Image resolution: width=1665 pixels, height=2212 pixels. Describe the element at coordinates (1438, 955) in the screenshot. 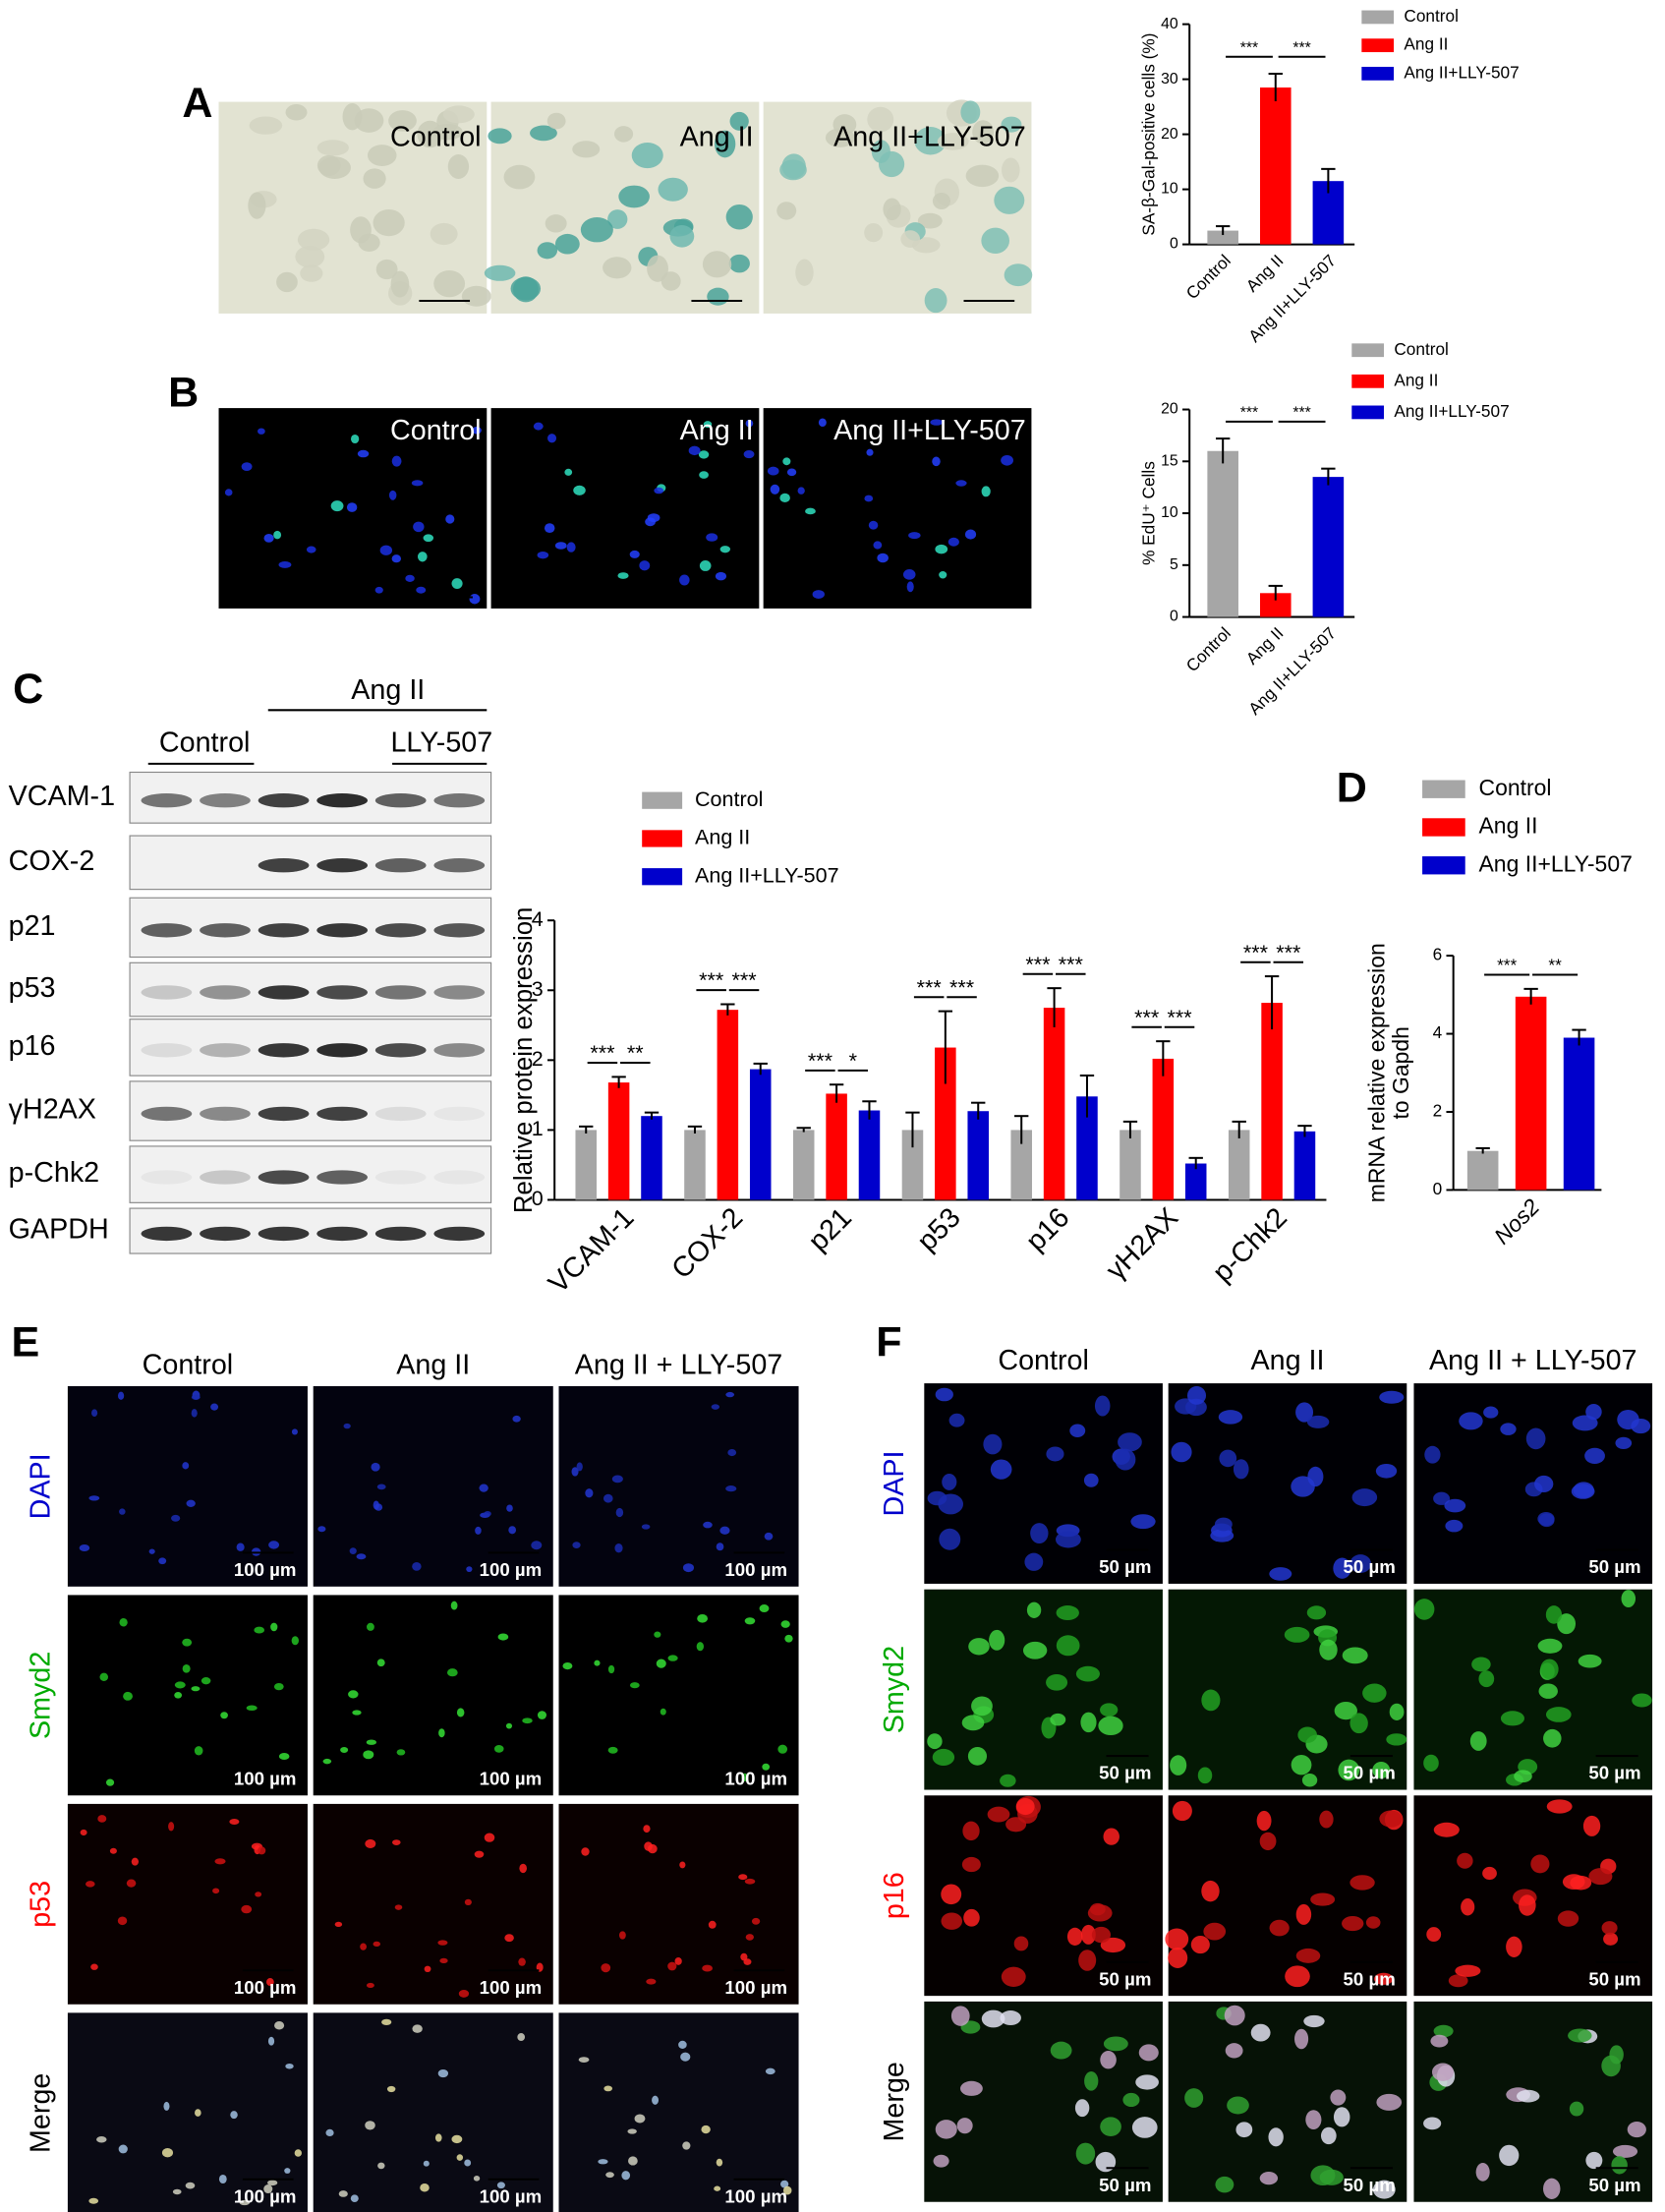

I see `y-tick-label: 6` at that location.